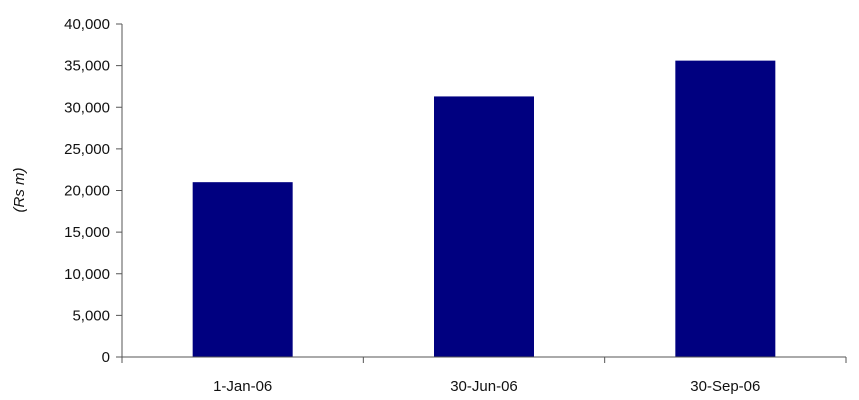  What do you see at coordinates (242, 386) in the screenshot?
I see `x-category-label: 1-Jan-06` at bounding box center [242, 386].